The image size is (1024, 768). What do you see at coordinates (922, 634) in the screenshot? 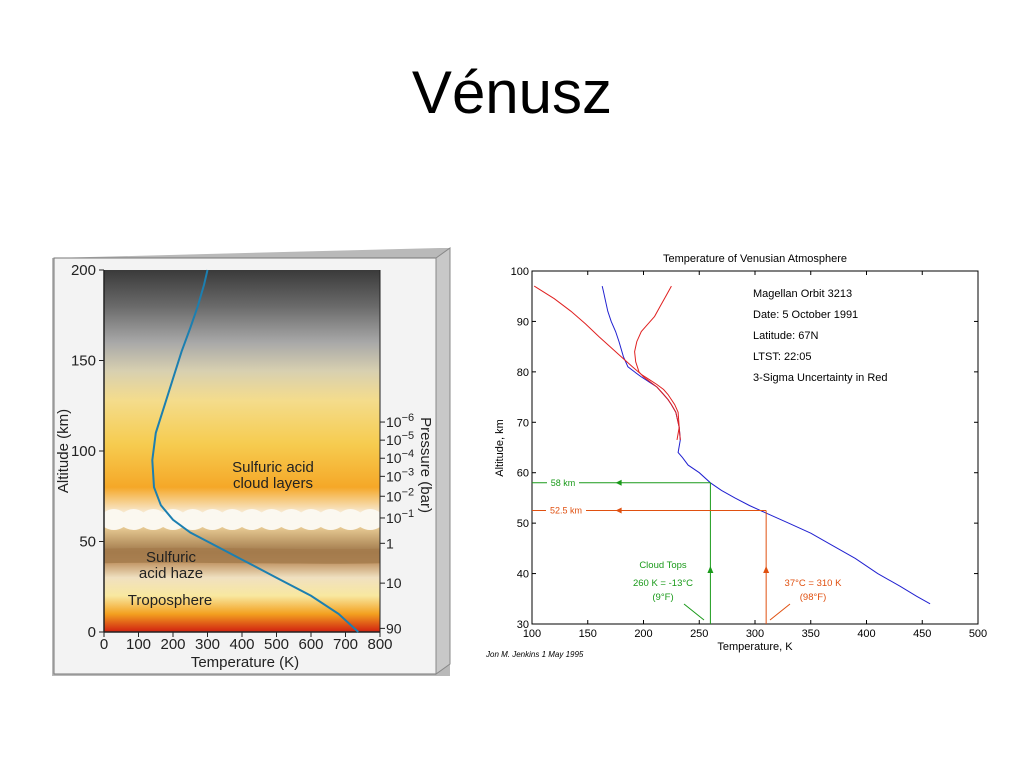
I see `x-tick-label: 450` at bounding box center [922, 634].